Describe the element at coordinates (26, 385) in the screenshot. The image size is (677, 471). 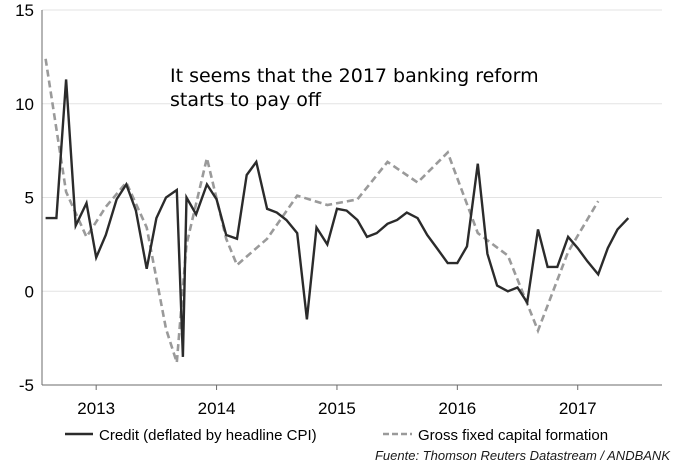
I see `y-tick-label: -5` at that location.